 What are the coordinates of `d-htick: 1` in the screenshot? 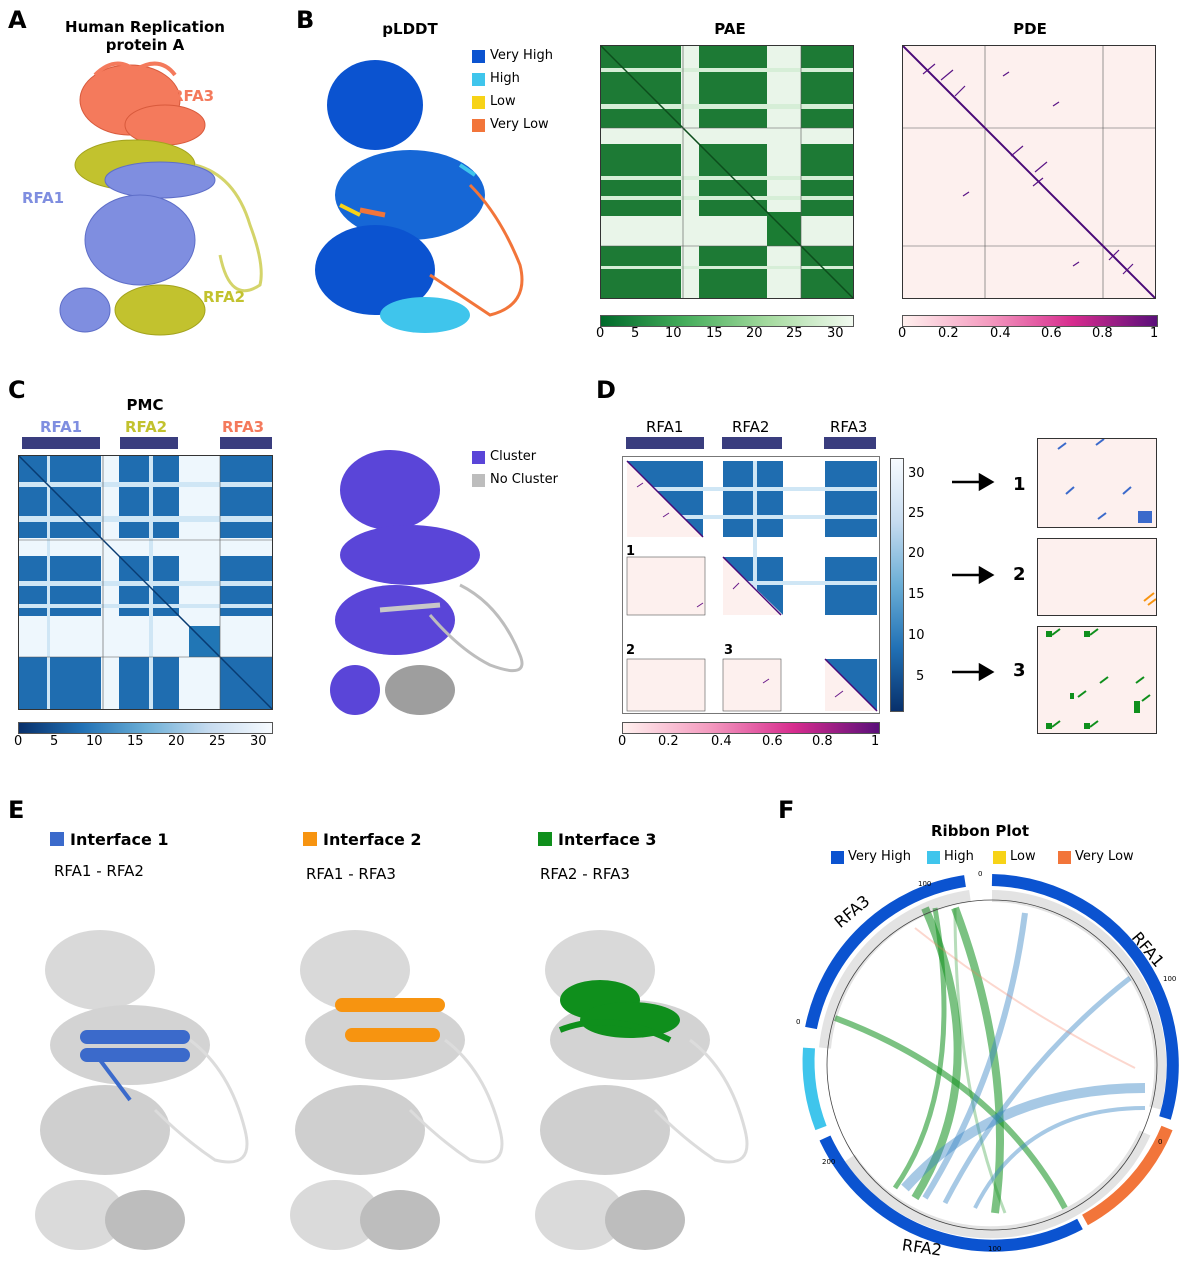 It's located at (875, 741).